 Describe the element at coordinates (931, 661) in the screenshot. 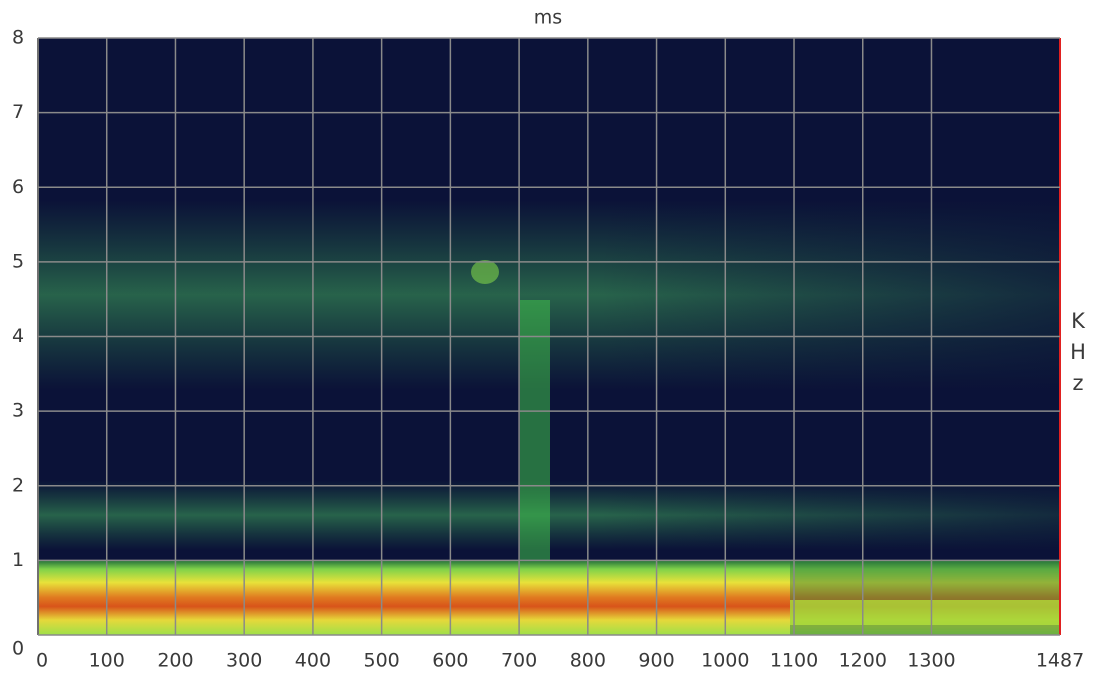

I see `x-tick-label: 1300` at that location.